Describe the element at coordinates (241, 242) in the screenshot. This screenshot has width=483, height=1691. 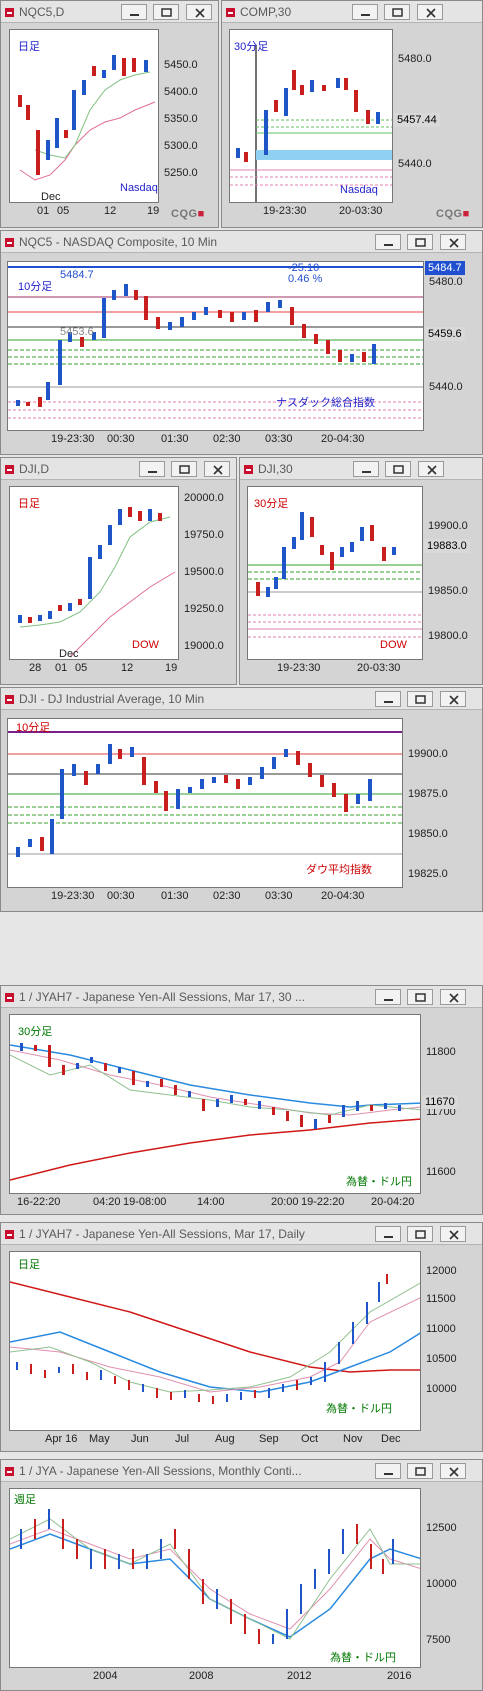
I see `window-titlebar: NQC5 - NASDAQ Composite, 10 Min` at that location.